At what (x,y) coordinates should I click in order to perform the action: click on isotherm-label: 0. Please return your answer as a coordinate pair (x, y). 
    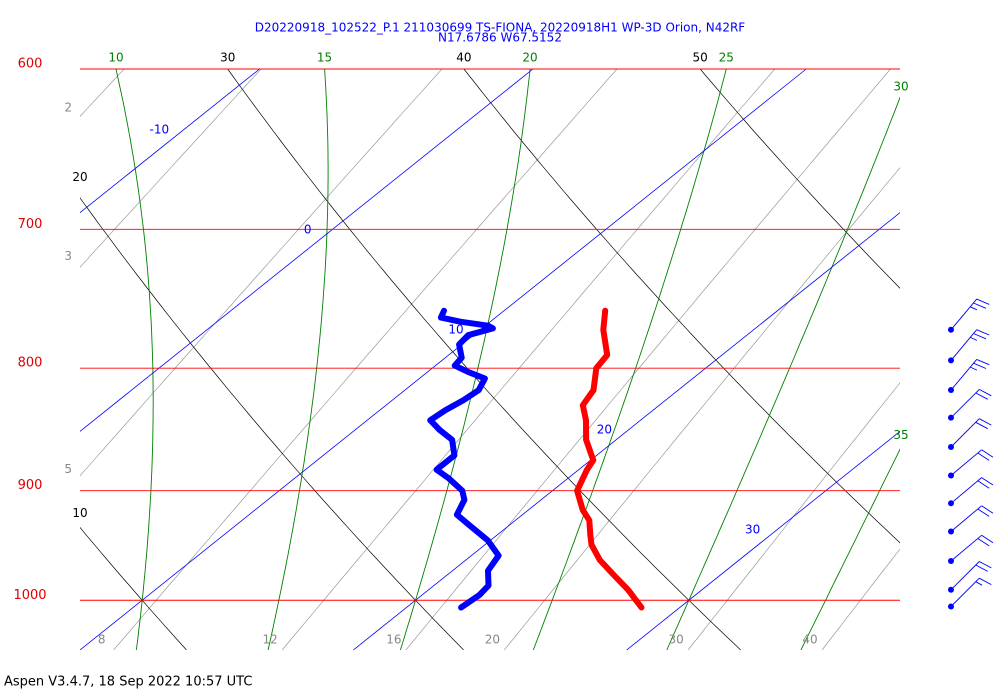
    Looking at the image, I should click on (308, 230).